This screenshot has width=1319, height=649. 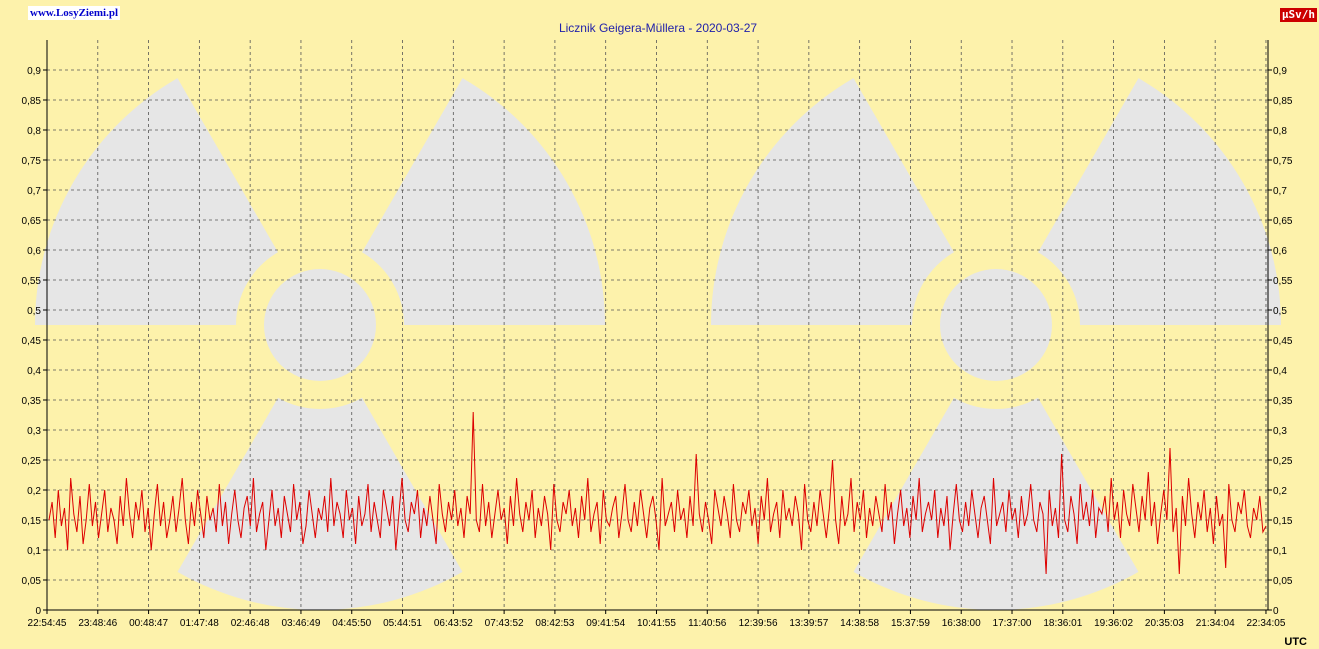 I want to click on x-tick-label: 11:40:56, so click(x=707, y=623).